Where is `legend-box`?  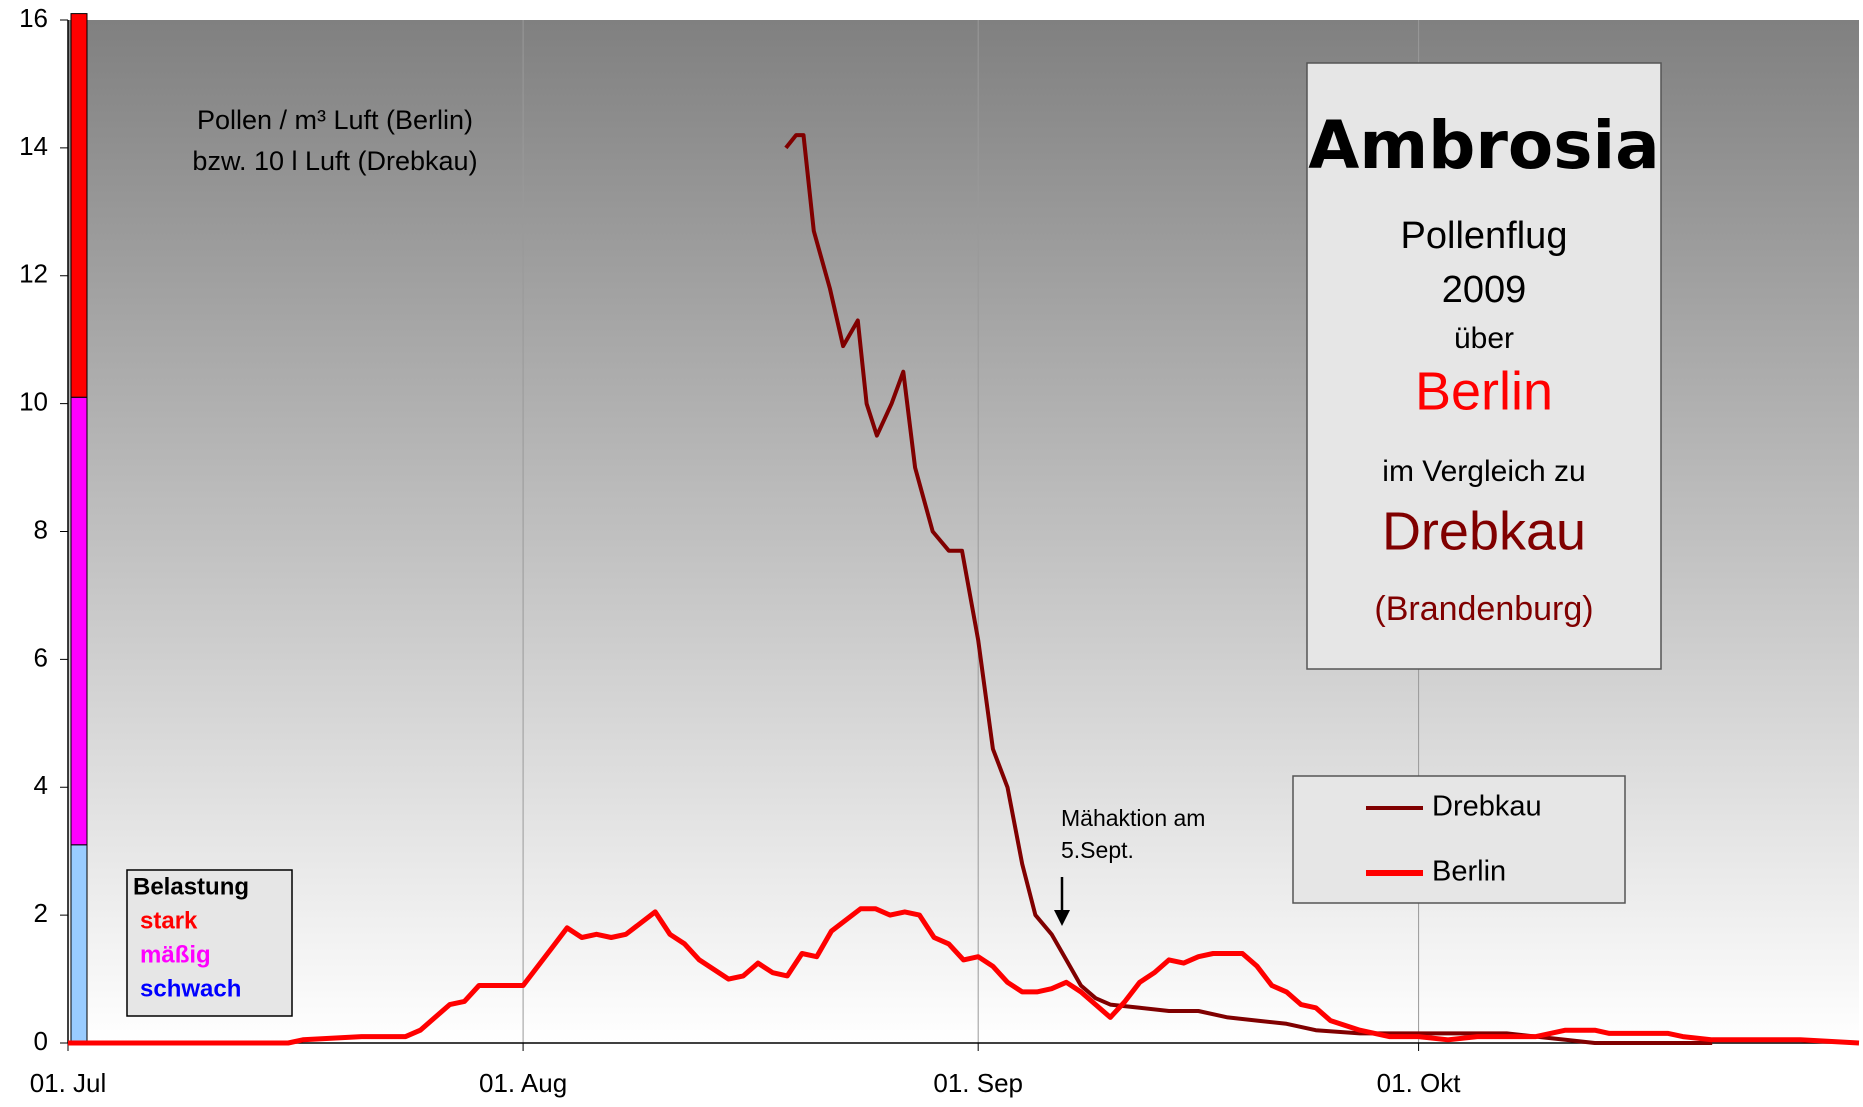 legend-box is located at coordinates (1459, 839).